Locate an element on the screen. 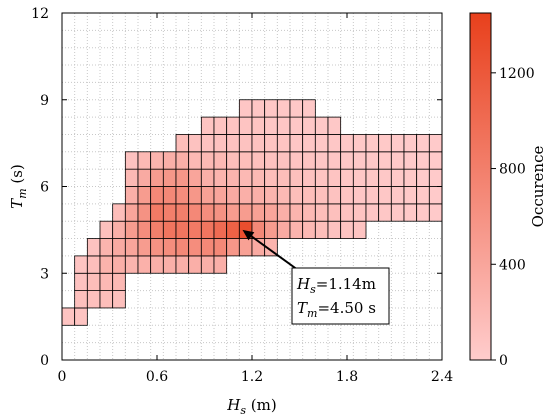 The image size is (550, 420). y-tick-label: 6 is located at coordinates (44, 188).